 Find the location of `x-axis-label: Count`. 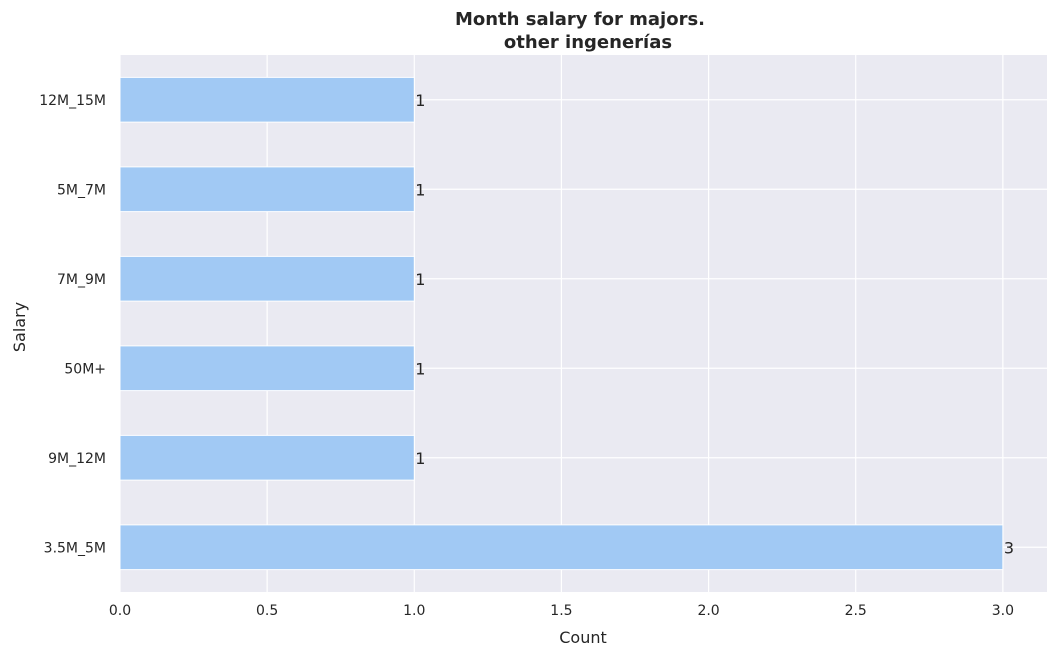

x-axis-label: Count is located at coordinates (583, 637).